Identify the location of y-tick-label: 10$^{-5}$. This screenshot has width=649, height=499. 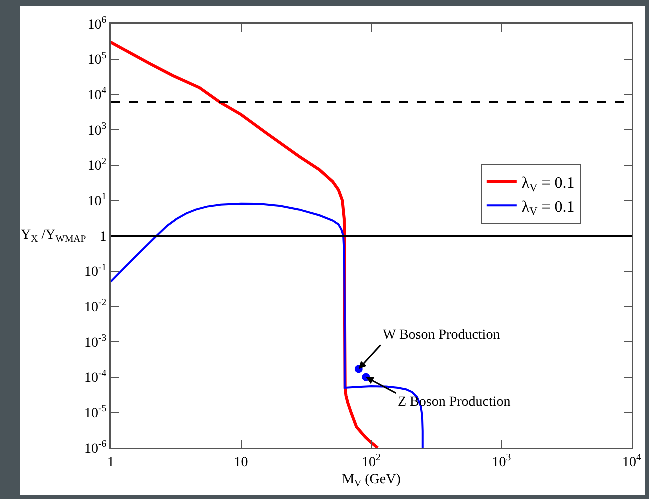
(95, 413).